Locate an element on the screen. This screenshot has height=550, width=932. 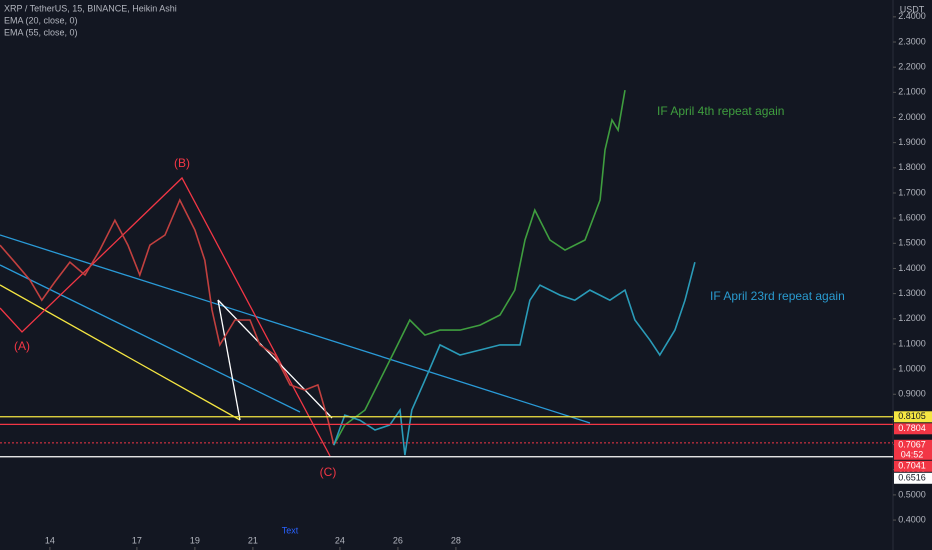
y-tick-label: 0.9000 is located at coordinates (912, 394).